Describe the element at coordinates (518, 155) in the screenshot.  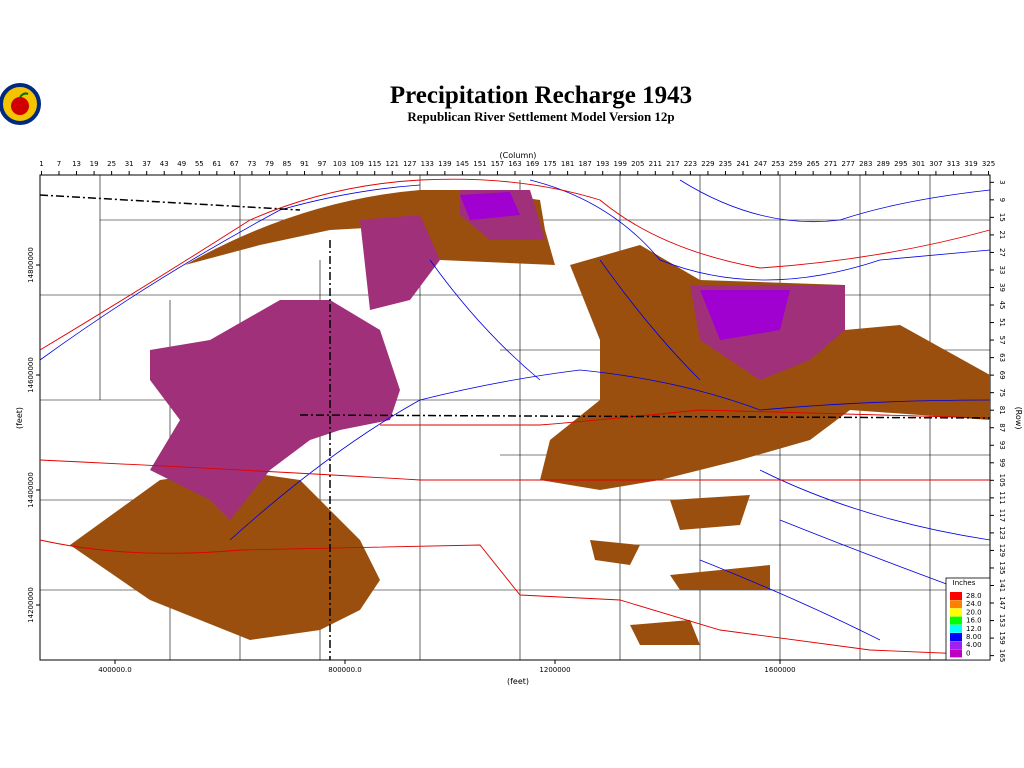
I see `column-label: (Column)` at that location.